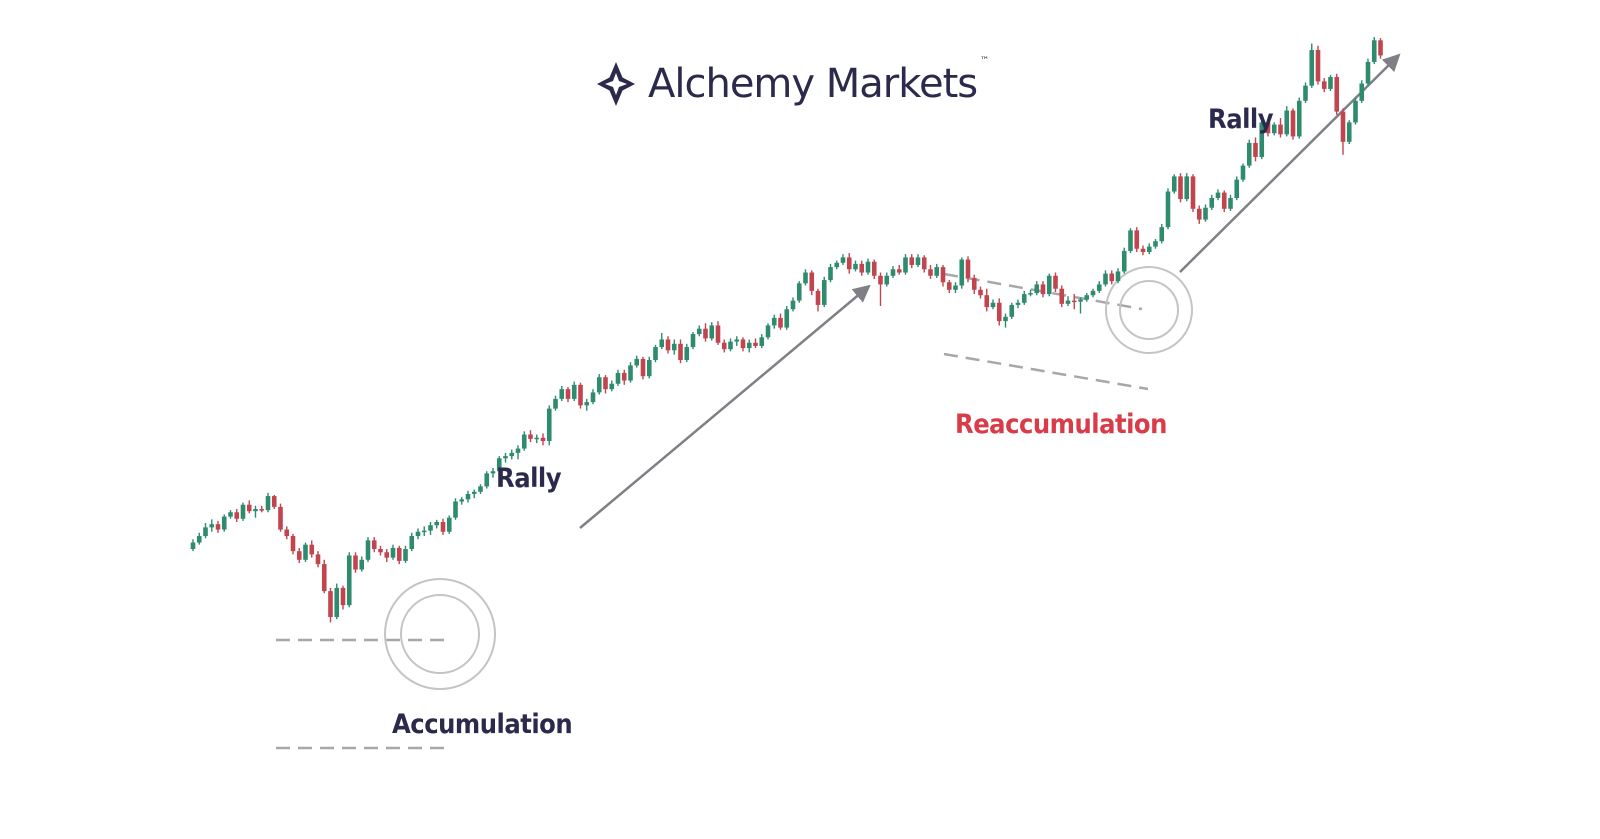 This screenshot has height=839, width=1600. I want to click on brand-logo: Alchemy Markets ™, so click(792, 84).